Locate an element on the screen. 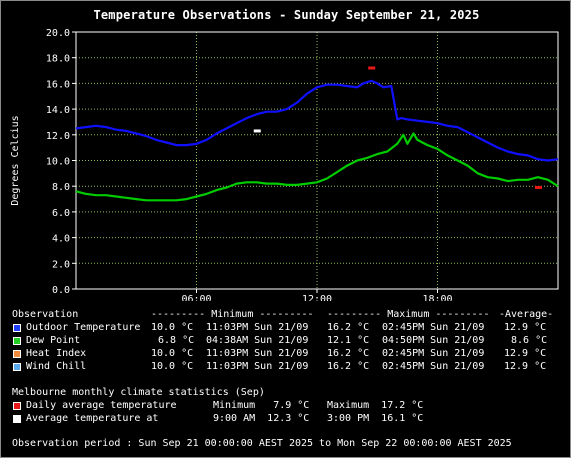 The height and width of the screenshot is (458, 571). climate-minimum: Minimum 7.9 °C is located at coordinates (261, 405).